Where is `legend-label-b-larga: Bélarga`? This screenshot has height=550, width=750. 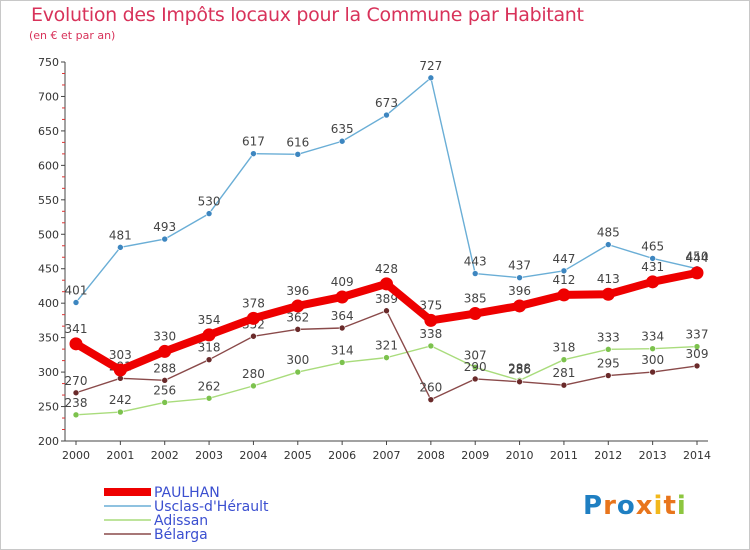
legend-label-b-larga: Bélarga is located at coordinates (181, 535).